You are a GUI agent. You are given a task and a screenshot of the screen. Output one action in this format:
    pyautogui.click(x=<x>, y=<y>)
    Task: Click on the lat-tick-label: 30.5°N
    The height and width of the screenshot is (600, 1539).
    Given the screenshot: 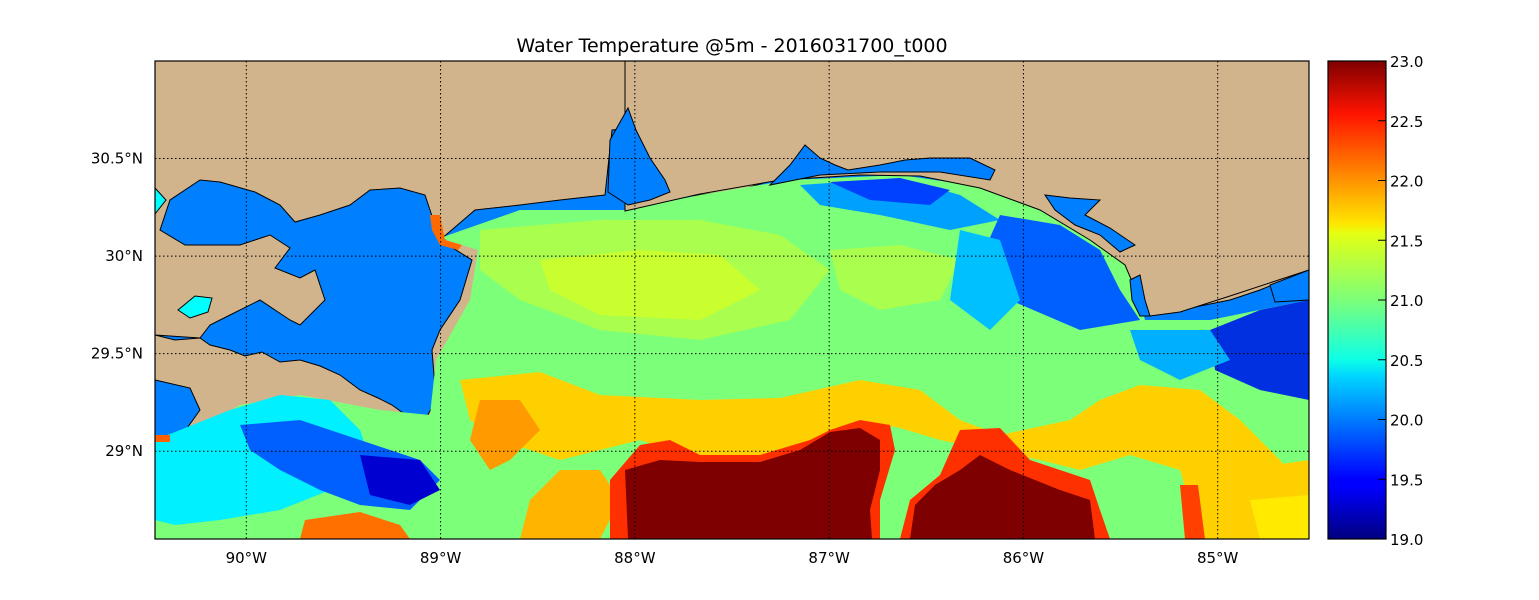 What is the action you would take?
    pyautogui.click(x=117, y=159)
    